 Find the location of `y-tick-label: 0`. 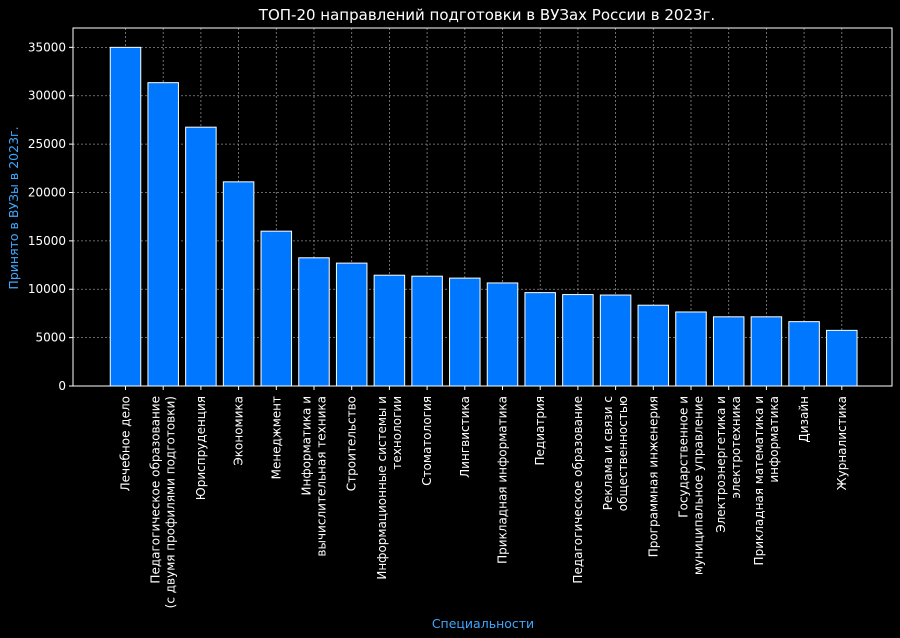

y-tick-label: 0 is located at coordinates (62, 386).